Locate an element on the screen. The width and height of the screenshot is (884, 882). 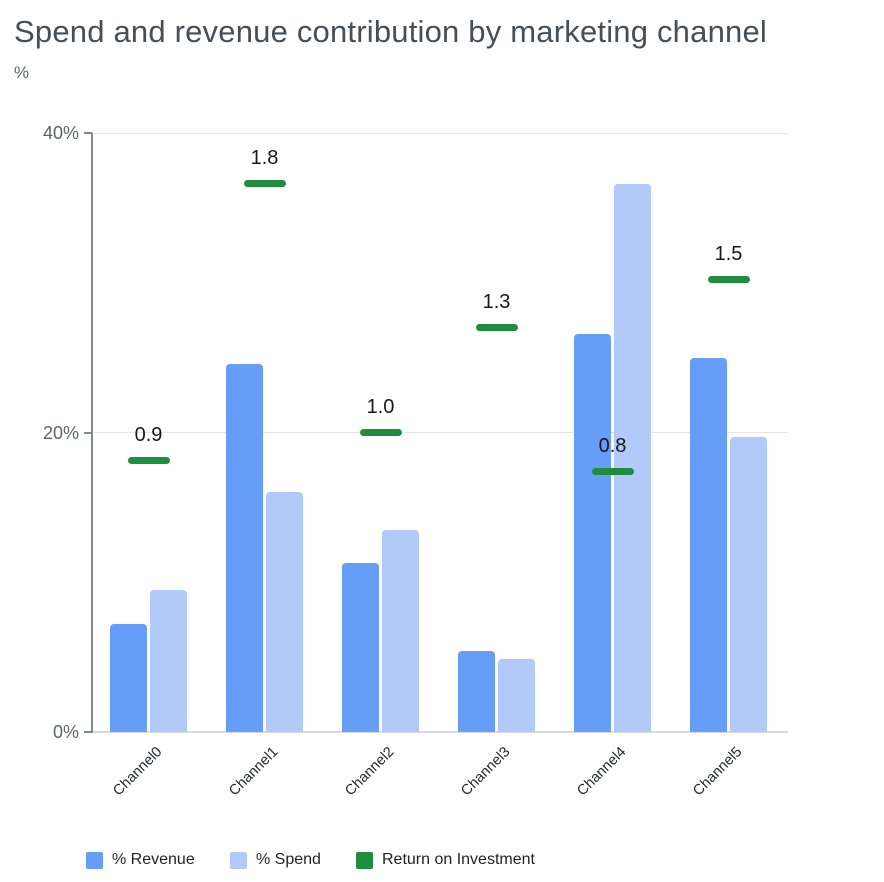
bar-revenue-channel1 is located at coordinates (244, 547).